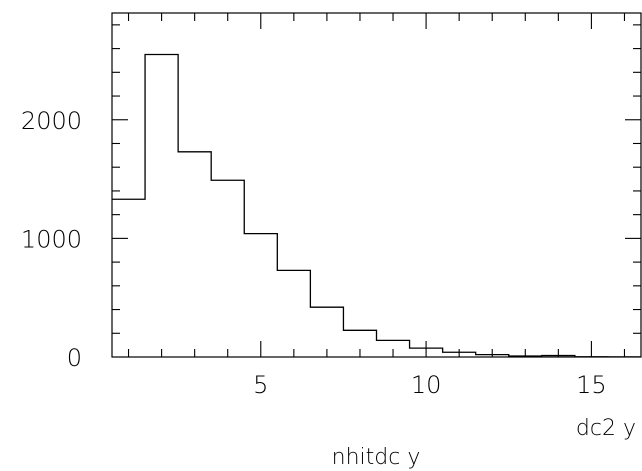 The image size is (642, 471). Describe the element at coordinates (260, 385) in the screenshot. I see `x-tick-label: 5` at that location.